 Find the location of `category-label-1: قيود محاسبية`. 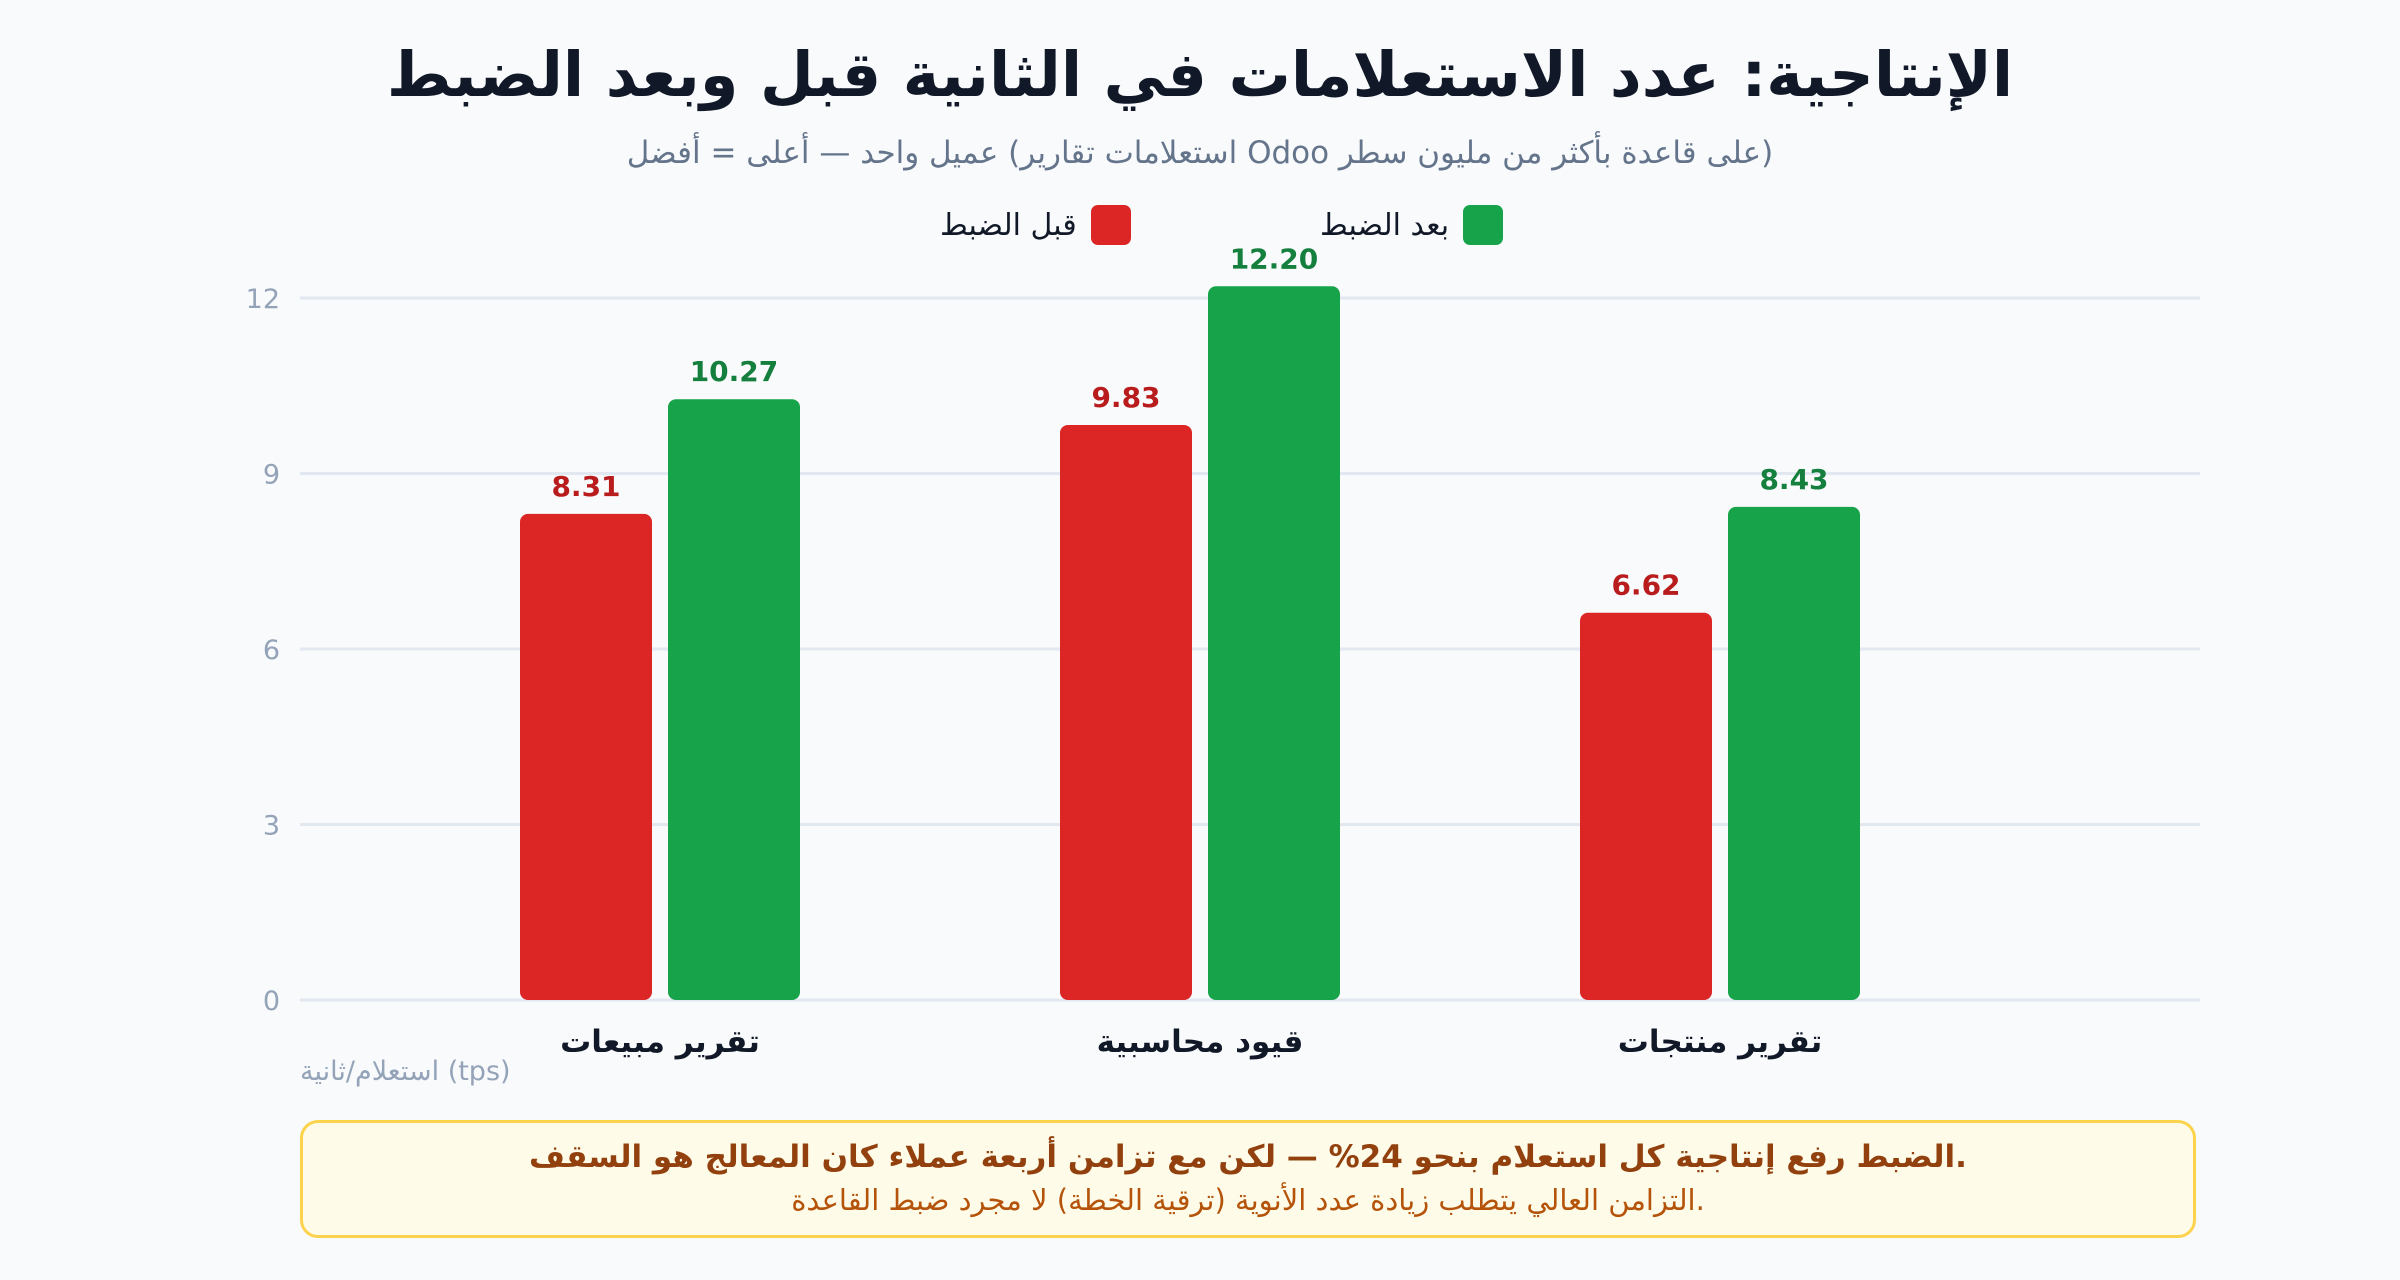

category-label-1: قيود محاسبية is located at coordinates (1200, 1042).